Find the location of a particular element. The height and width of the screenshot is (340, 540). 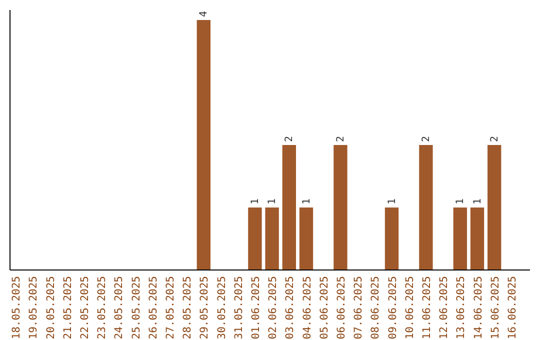

x-tick-label: 15.06.2025 is located at coordinates (495, 308).